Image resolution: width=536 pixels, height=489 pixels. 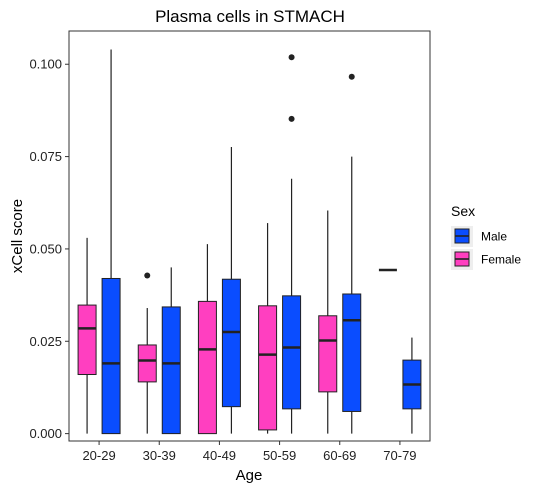 What do you see at coordinates (494, 237) in the screenshot?
I see `legend-label-male: Male` at bounding box center [494, 237].